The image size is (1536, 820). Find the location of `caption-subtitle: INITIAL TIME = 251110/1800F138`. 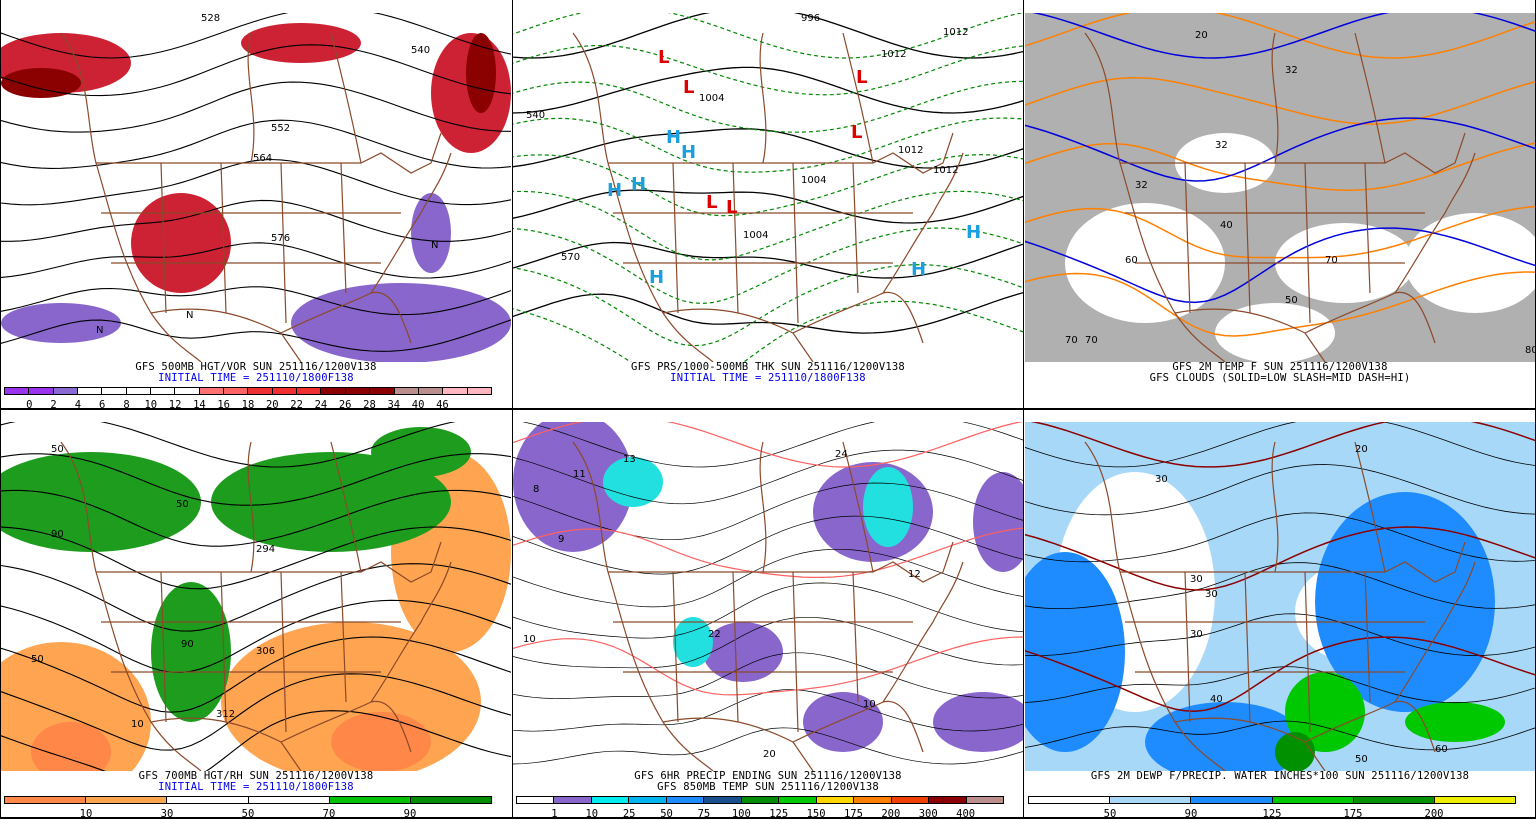

caption-subtitle: INITIAL TIME = 251110/1800F138 is located at coordinates (256, 378).